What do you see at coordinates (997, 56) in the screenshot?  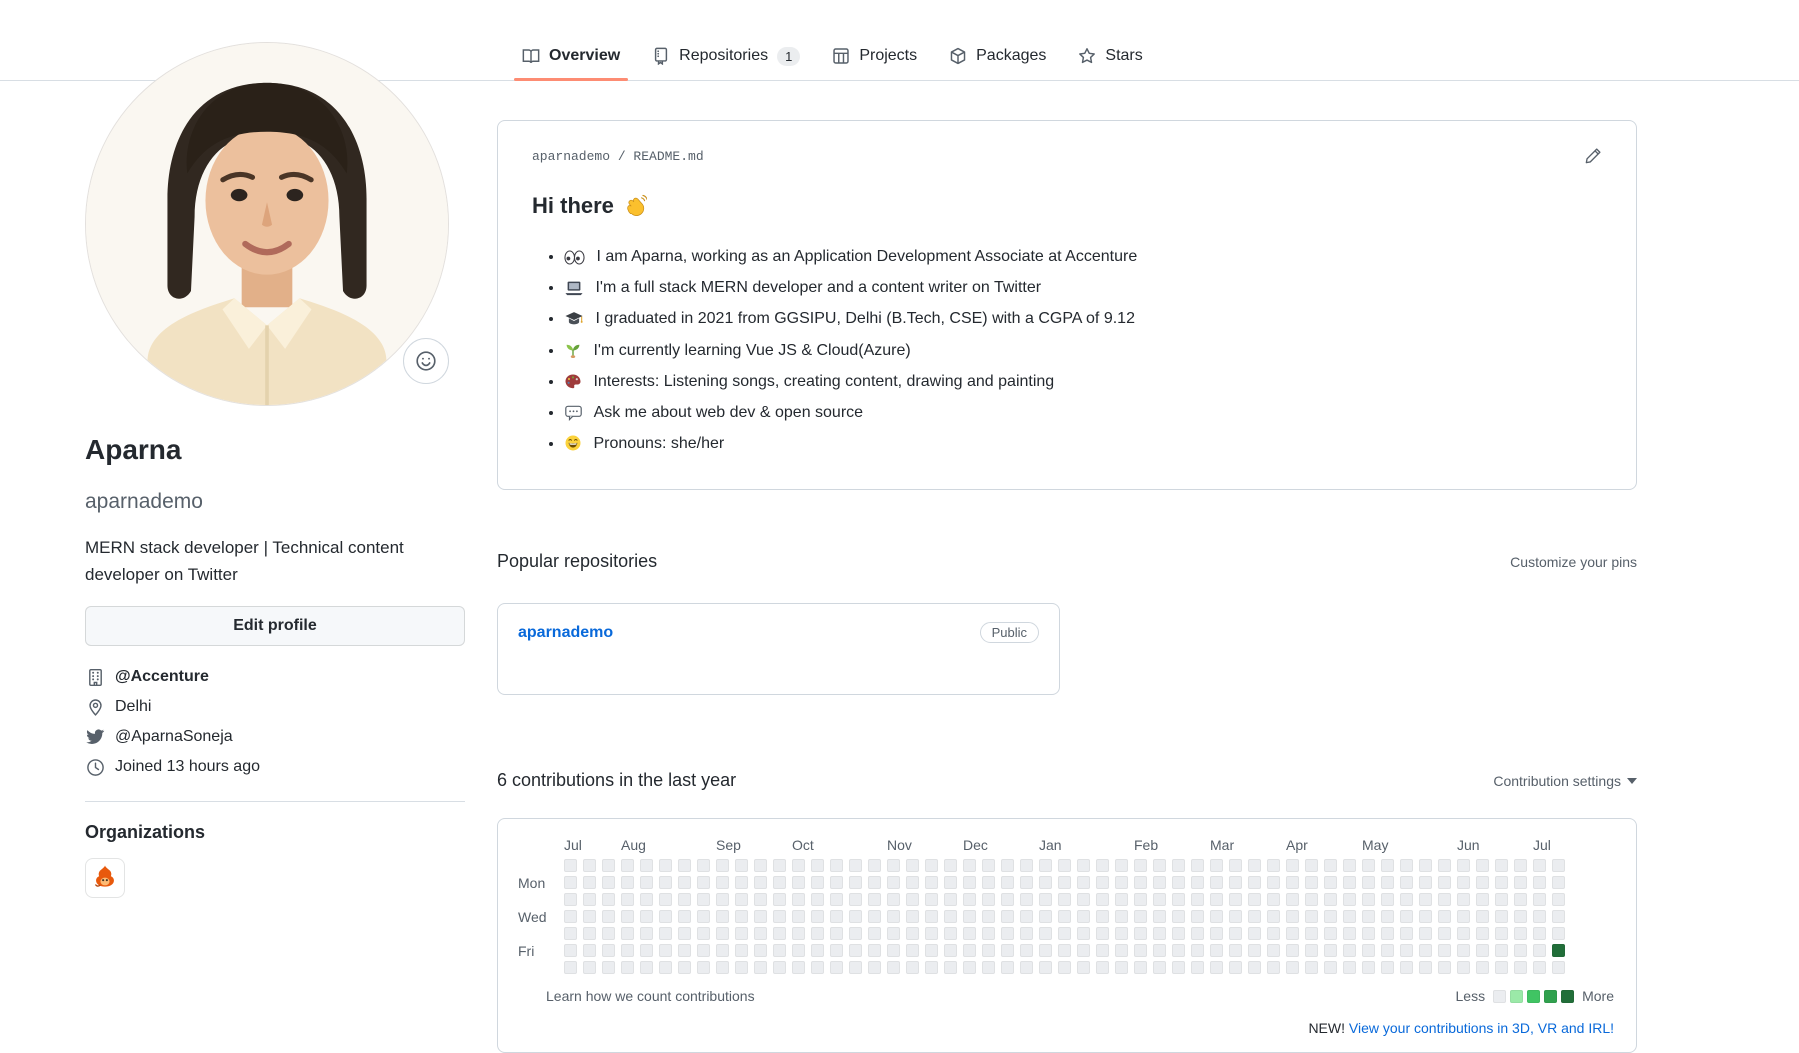 I see `tab-packages: Packages` at bounding box center [997, 56].